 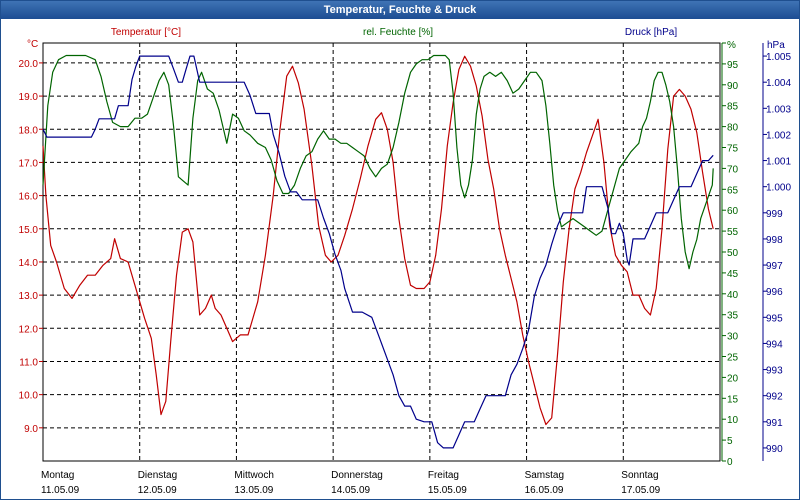 I want to click on pressure-tick-label: 1.003, so click(x=778, y=109).